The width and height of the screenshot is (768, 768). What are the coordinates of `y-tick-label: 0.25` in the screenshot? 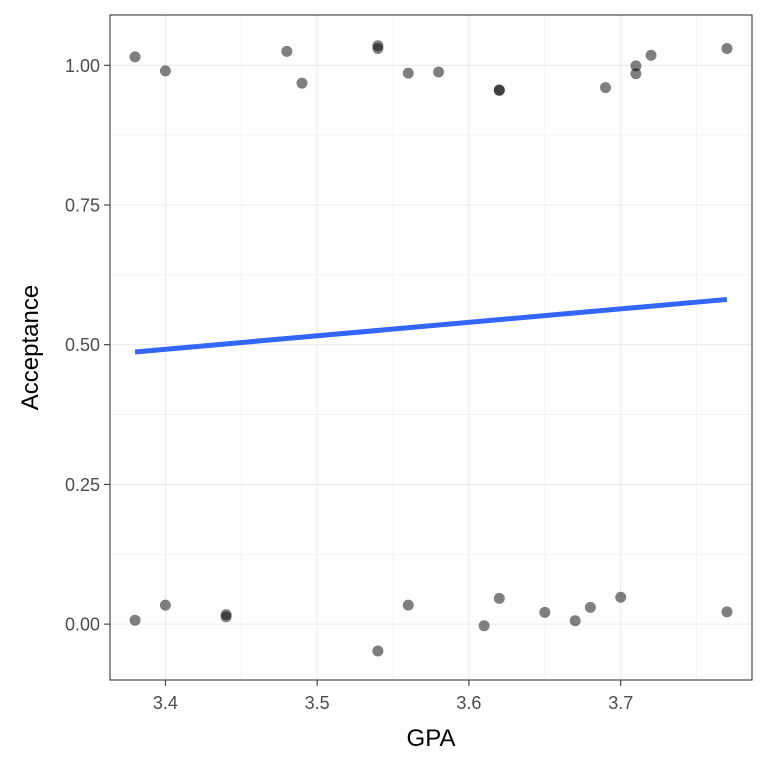 It's located at (82, 485).